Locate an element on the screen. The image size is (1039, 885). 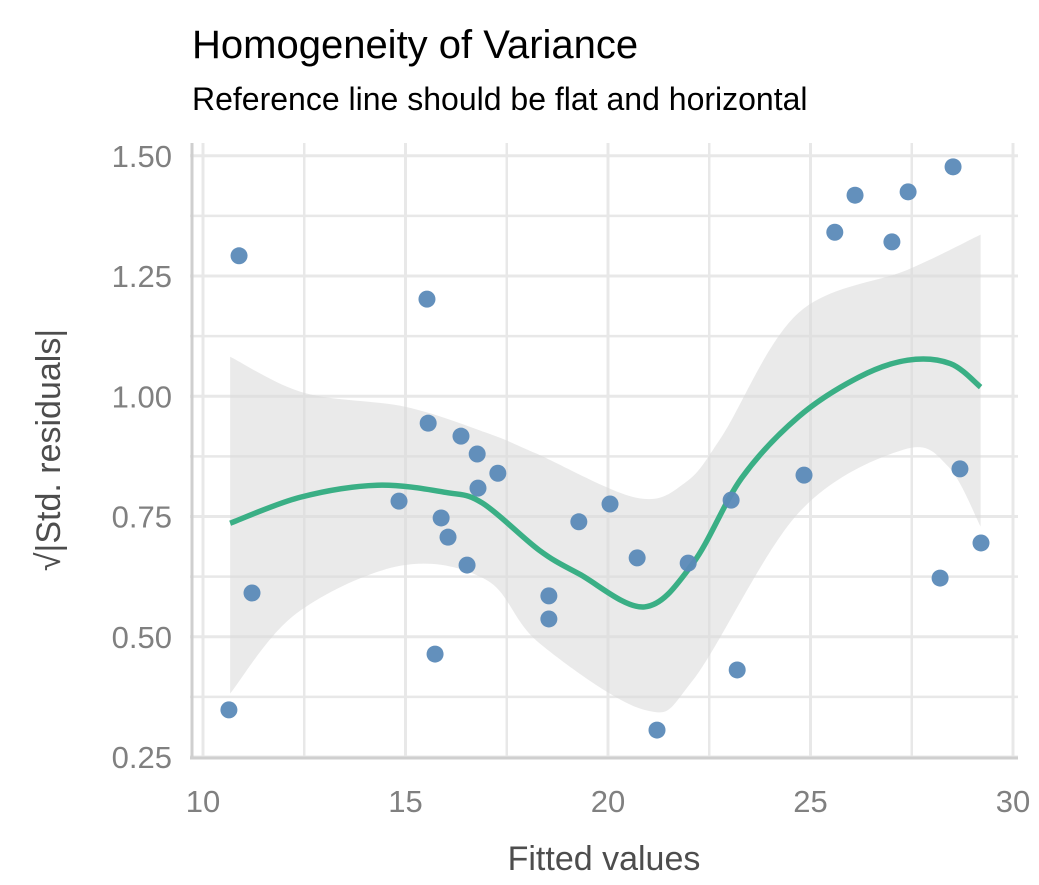
y-axis-label: √|Std. residuals| is located at coordinates (49, 450).